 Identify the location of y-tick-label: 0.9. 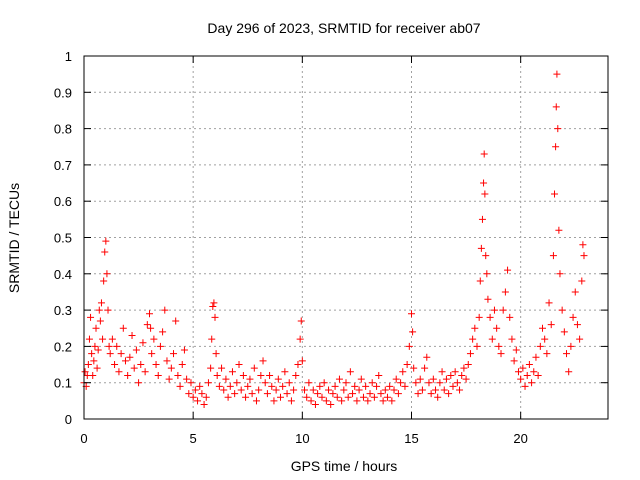
(63, 92).